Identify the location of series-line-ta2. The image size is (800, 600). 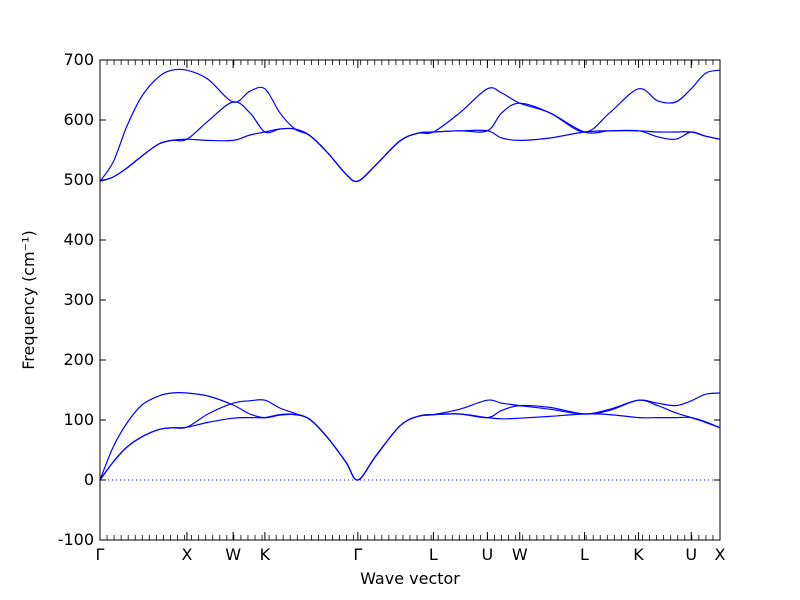
(410, 440).